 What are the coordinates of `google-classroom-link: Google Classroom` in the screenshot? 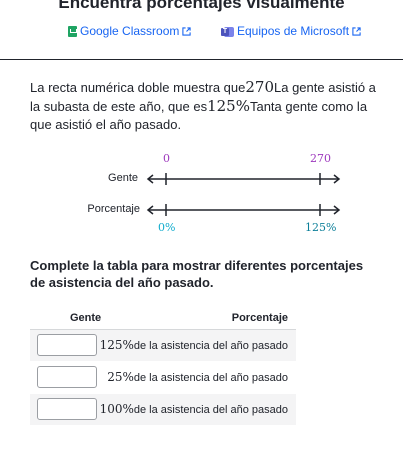 It's located at (130, 31).